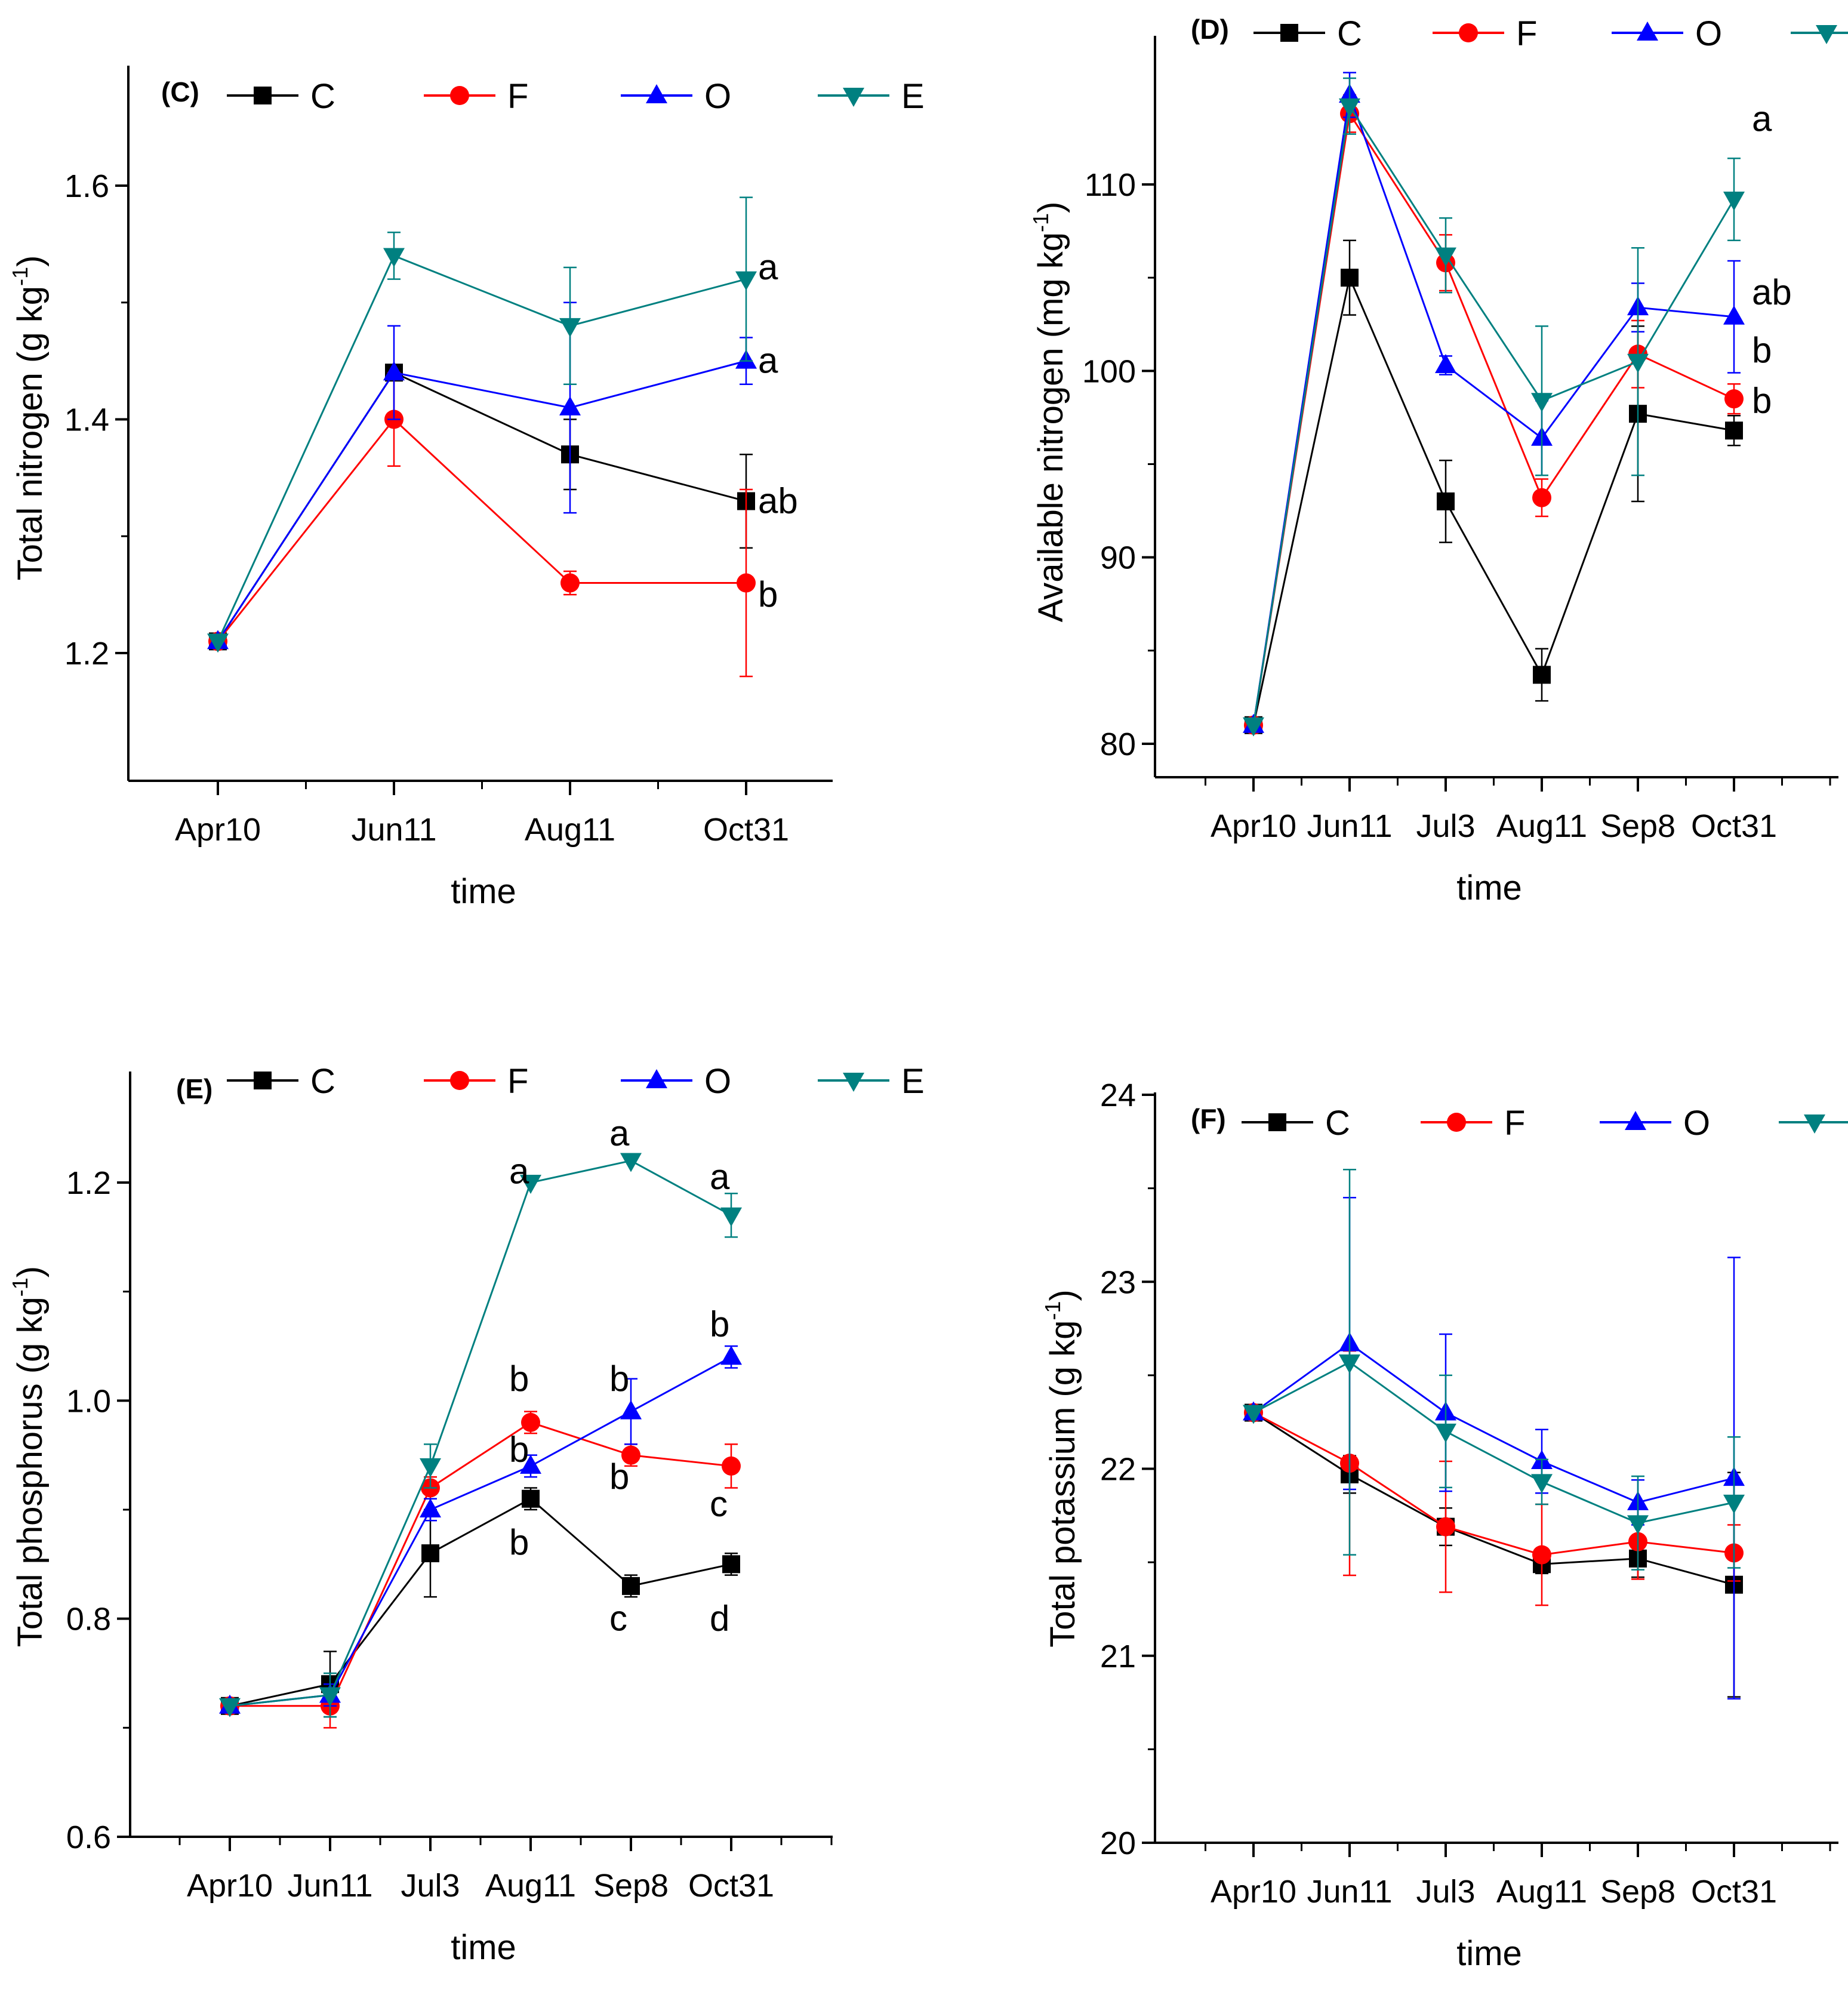  I want to click on significance-letter: c, so click(618, 1619).